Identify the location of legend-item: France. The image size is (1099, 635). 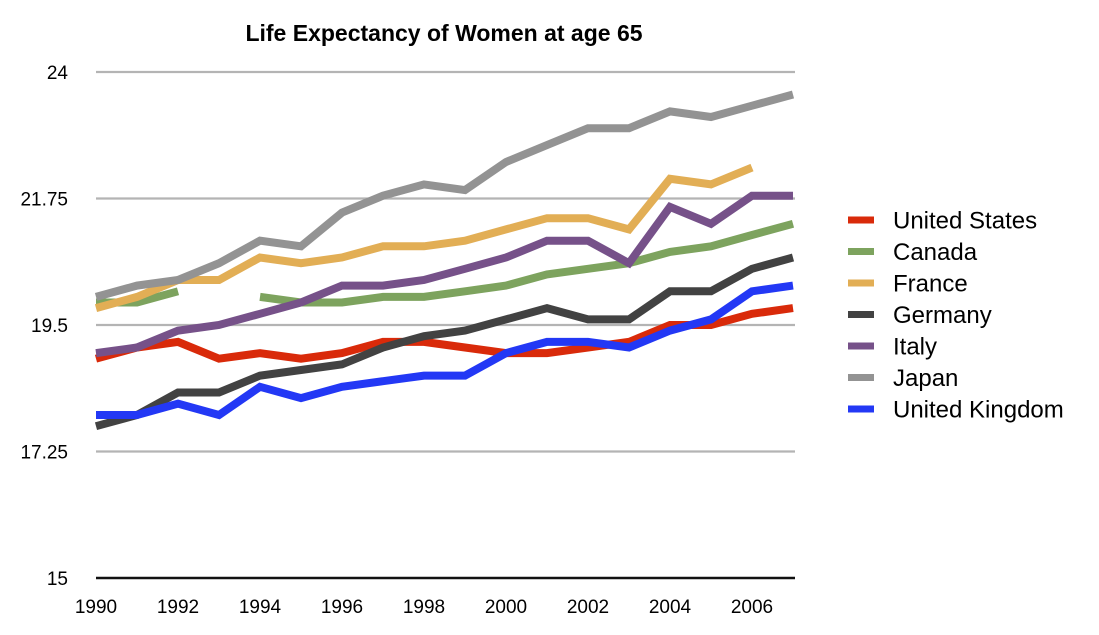
(908, 284).